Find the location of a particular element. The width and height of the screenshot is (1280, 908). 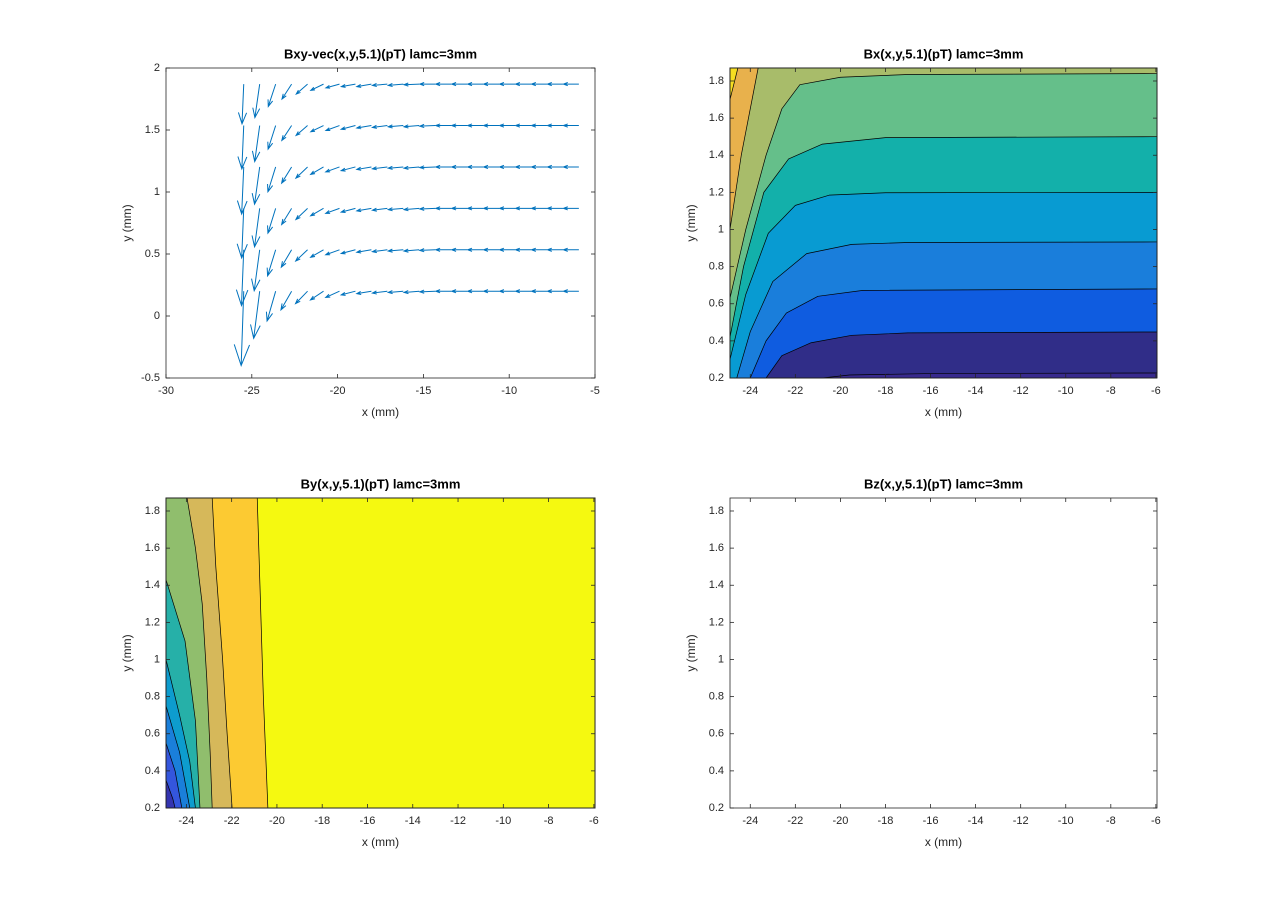

x-tick-label: -24 is located at coordinates (186, 821).